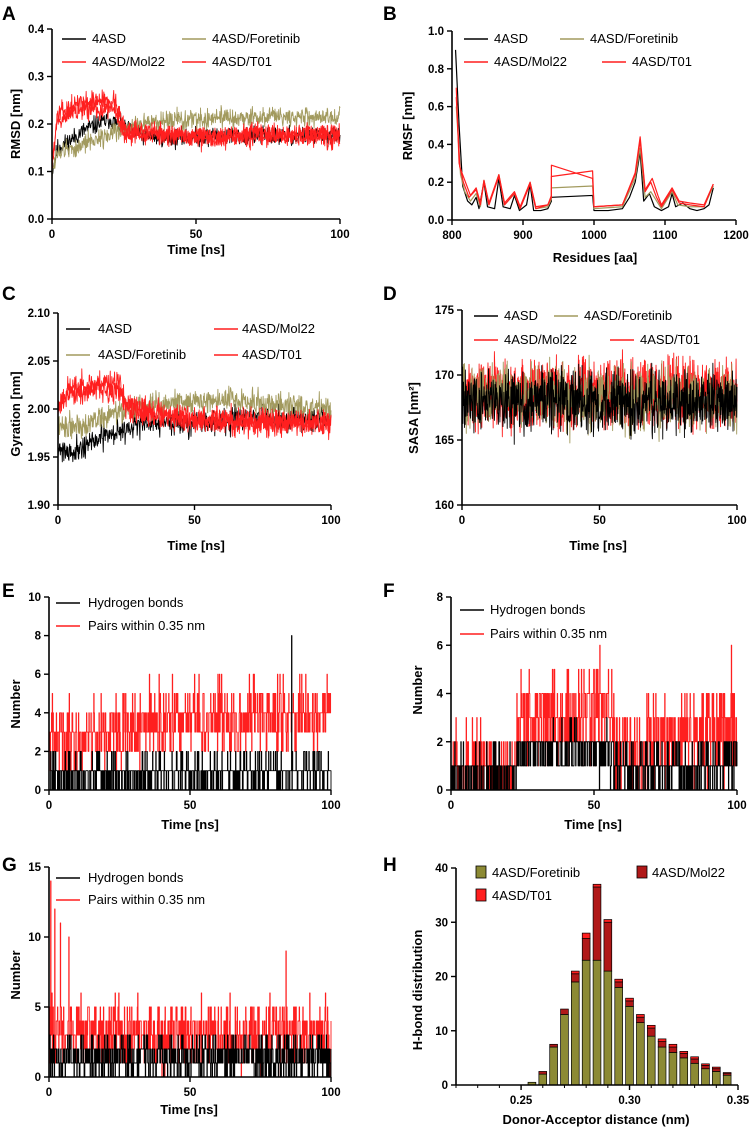 This screenshot has width=754, height=1131. Describe the element at coordinates (444, 506) in the screenshot. I see `y-tick-label: 160` at that location.